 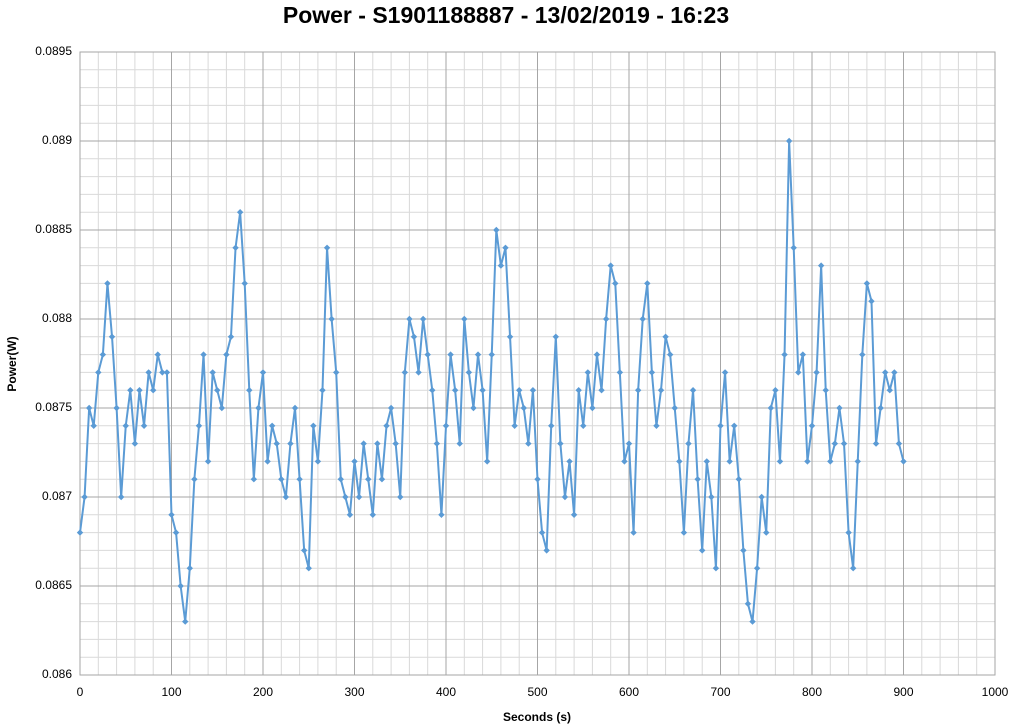 I want to click on y-tick-label: 0.0865, so click(x=53, y=585).